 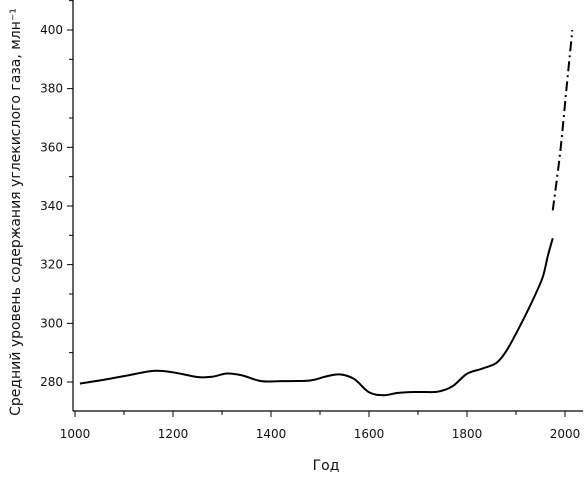 What do you see at coordinates (562, 120) in the screenshot?
I see `series-line-projected` at bounding box center [562, 120].